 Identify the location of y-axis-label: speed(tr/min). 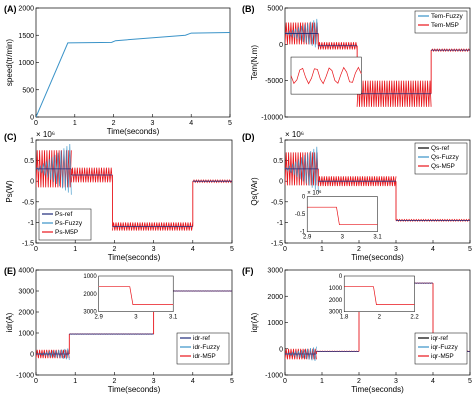
(9, 62).